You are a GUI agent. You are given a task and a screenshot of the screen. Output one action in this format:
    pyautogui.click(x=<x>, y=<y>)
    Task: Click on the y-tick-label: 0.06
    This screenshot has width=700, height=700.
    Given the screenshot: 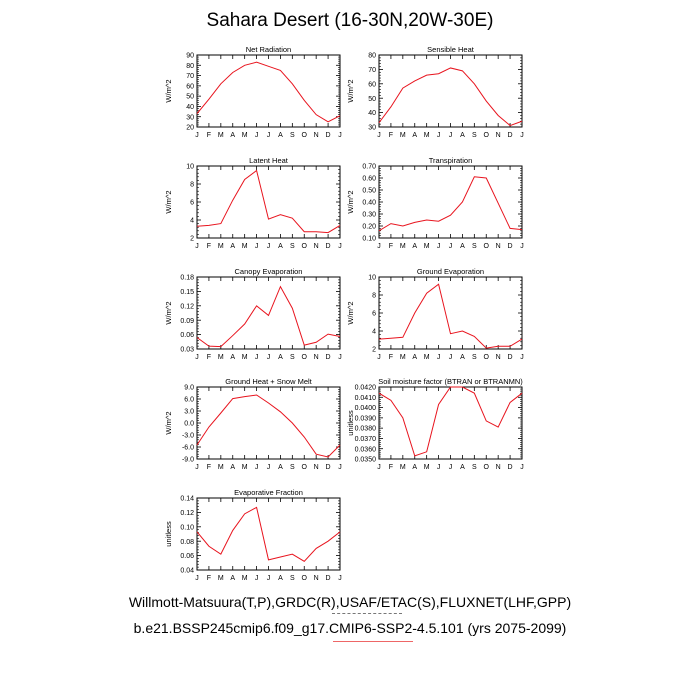 What is the action you would take?
    pyautogui.click(x=187, y=556)
    